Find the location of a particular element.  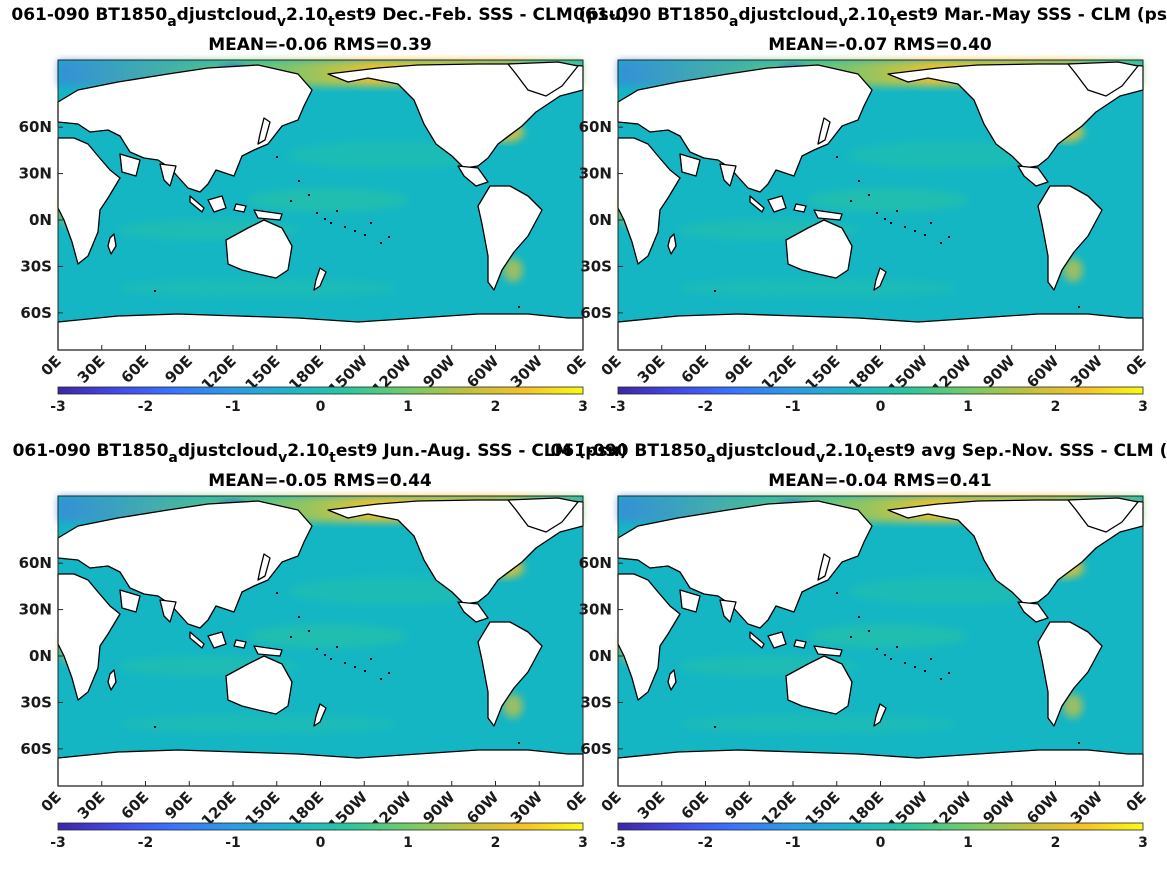

mean-rms-label: MEAN=-0.06 RMS=0.39 is located at coordinates (320, 45).